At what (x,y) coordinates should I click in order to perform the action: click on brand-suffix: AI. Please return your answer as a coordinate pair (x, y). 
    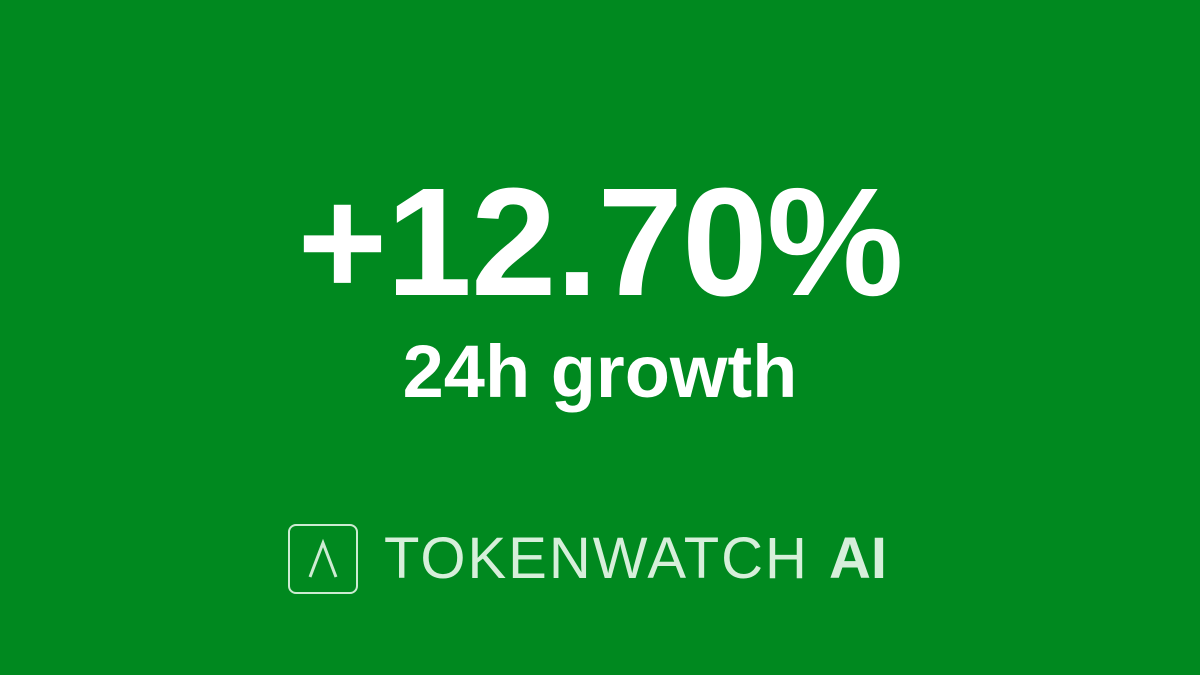
    Looking at the image, I should click on (857, 558).